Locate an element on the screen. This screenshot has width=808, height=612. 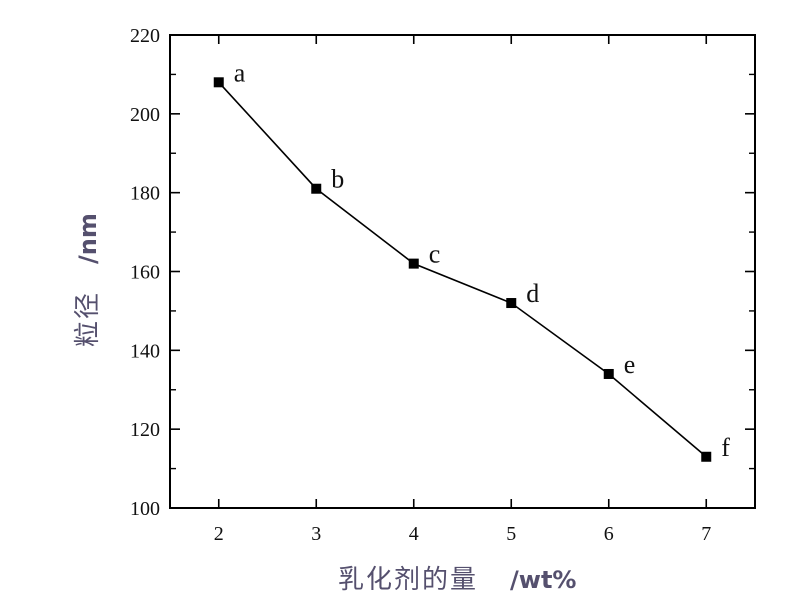
x-tick-label: 7 is located at coordinates (706, 534).